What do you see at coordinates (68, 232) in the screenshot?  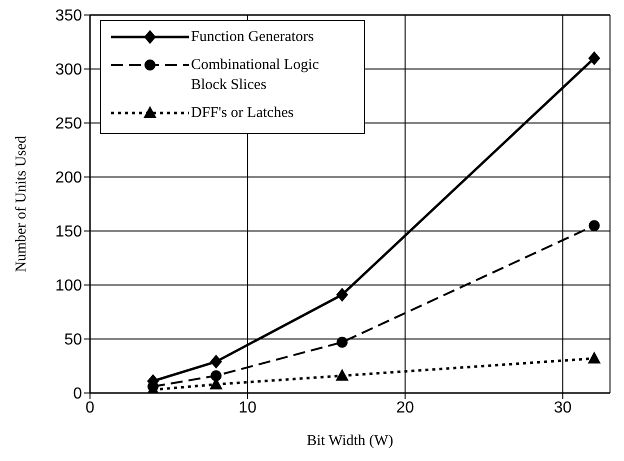 I see `y-tick-label: 150` at bounding box center [68, 232].